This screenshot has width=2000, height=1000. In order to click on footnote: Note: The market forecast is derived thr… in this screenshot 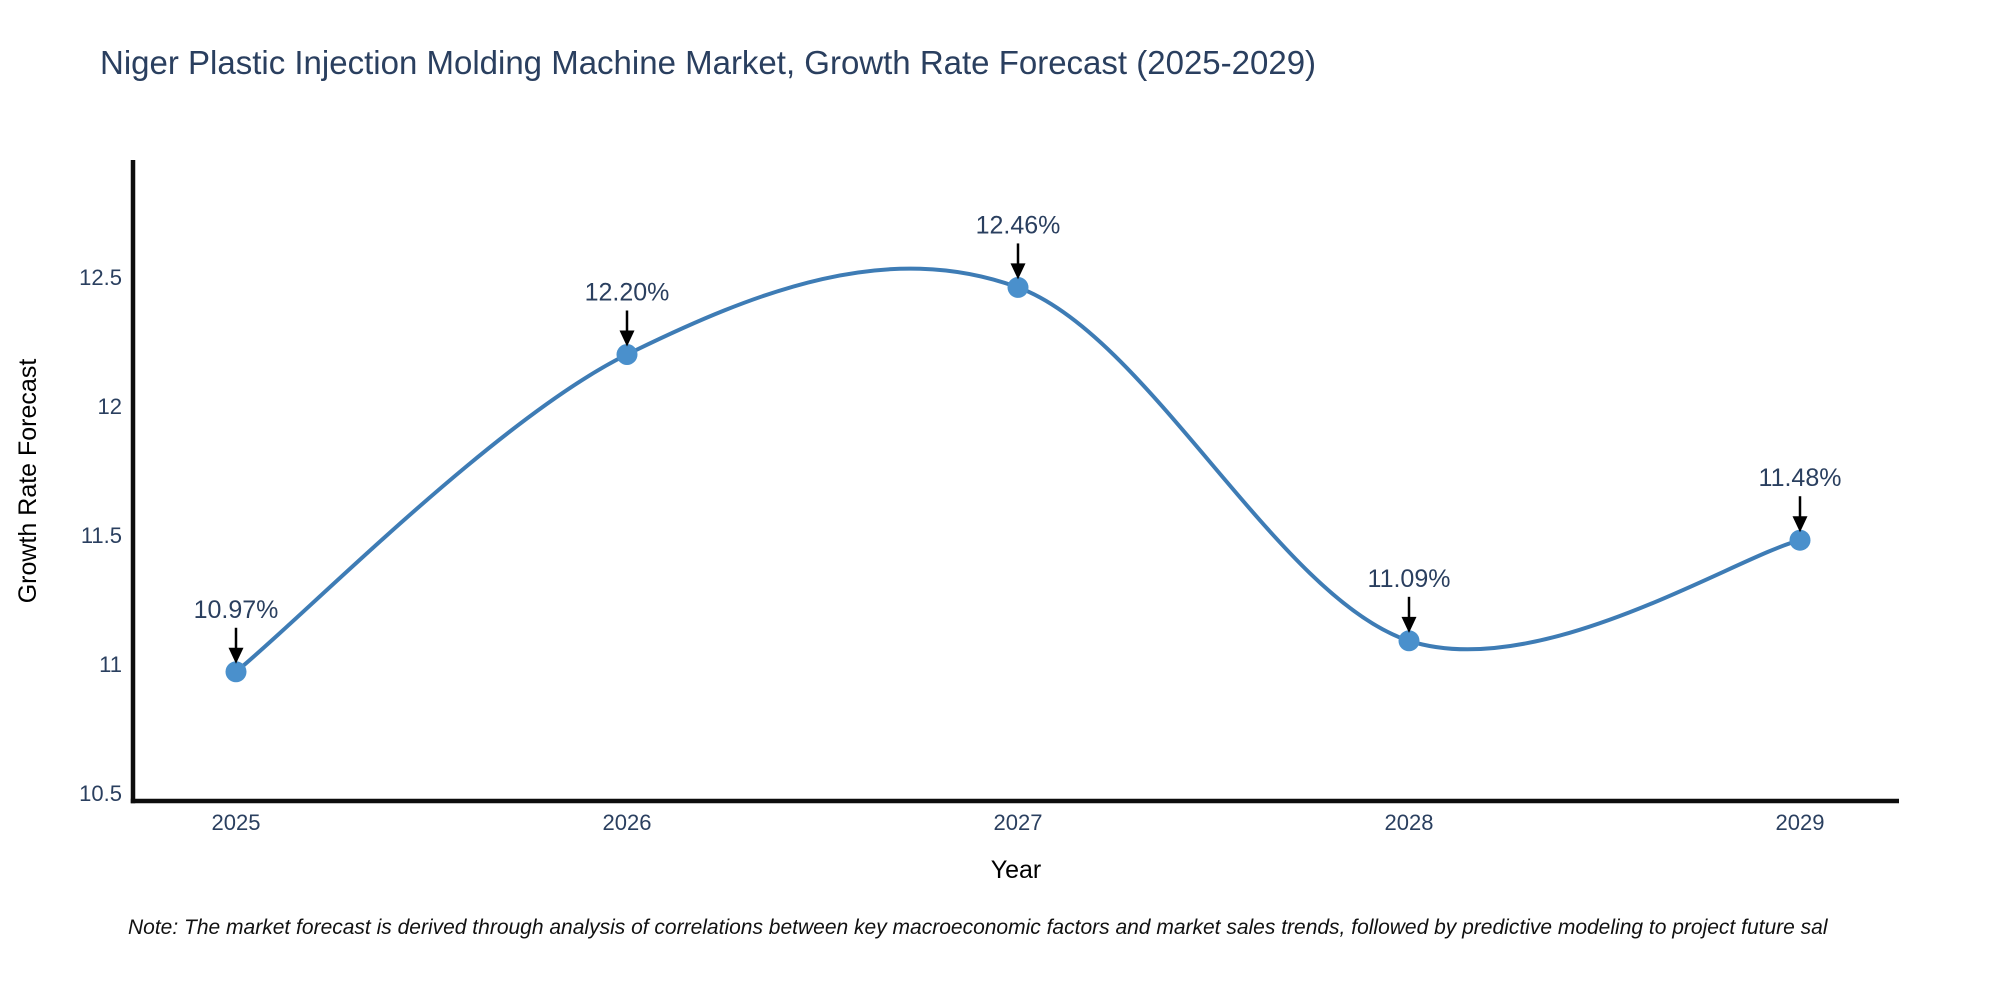, I will do `click(978, 927)`.